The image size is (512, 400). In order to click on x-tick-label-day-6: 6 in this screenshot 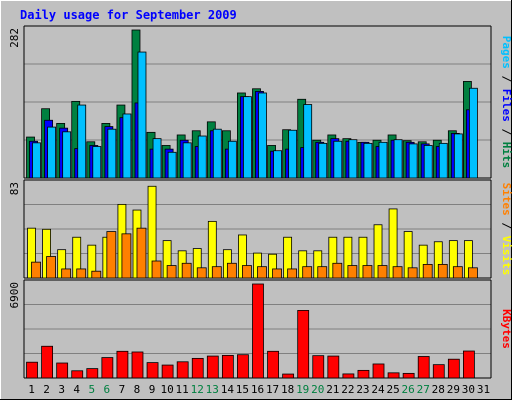, I will do `click(107, 389)`.